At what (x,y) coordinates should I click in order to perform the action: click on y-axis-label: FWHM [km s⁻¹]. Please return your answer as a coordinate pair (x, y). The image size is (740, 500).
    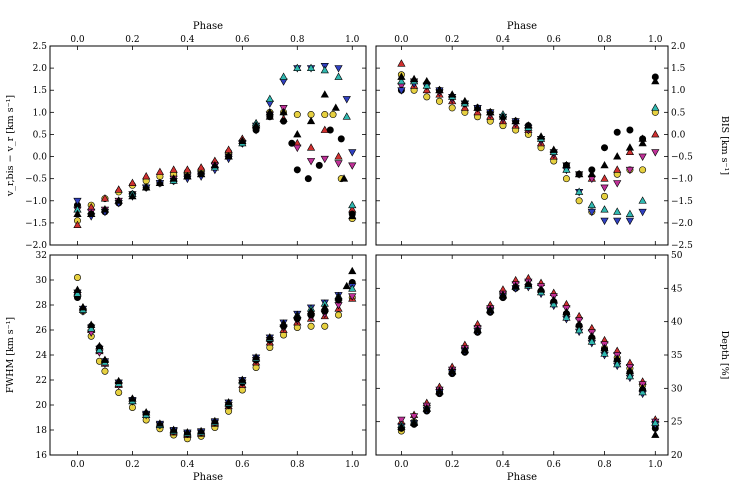
    Looking at the image, I should click on (10, 355).